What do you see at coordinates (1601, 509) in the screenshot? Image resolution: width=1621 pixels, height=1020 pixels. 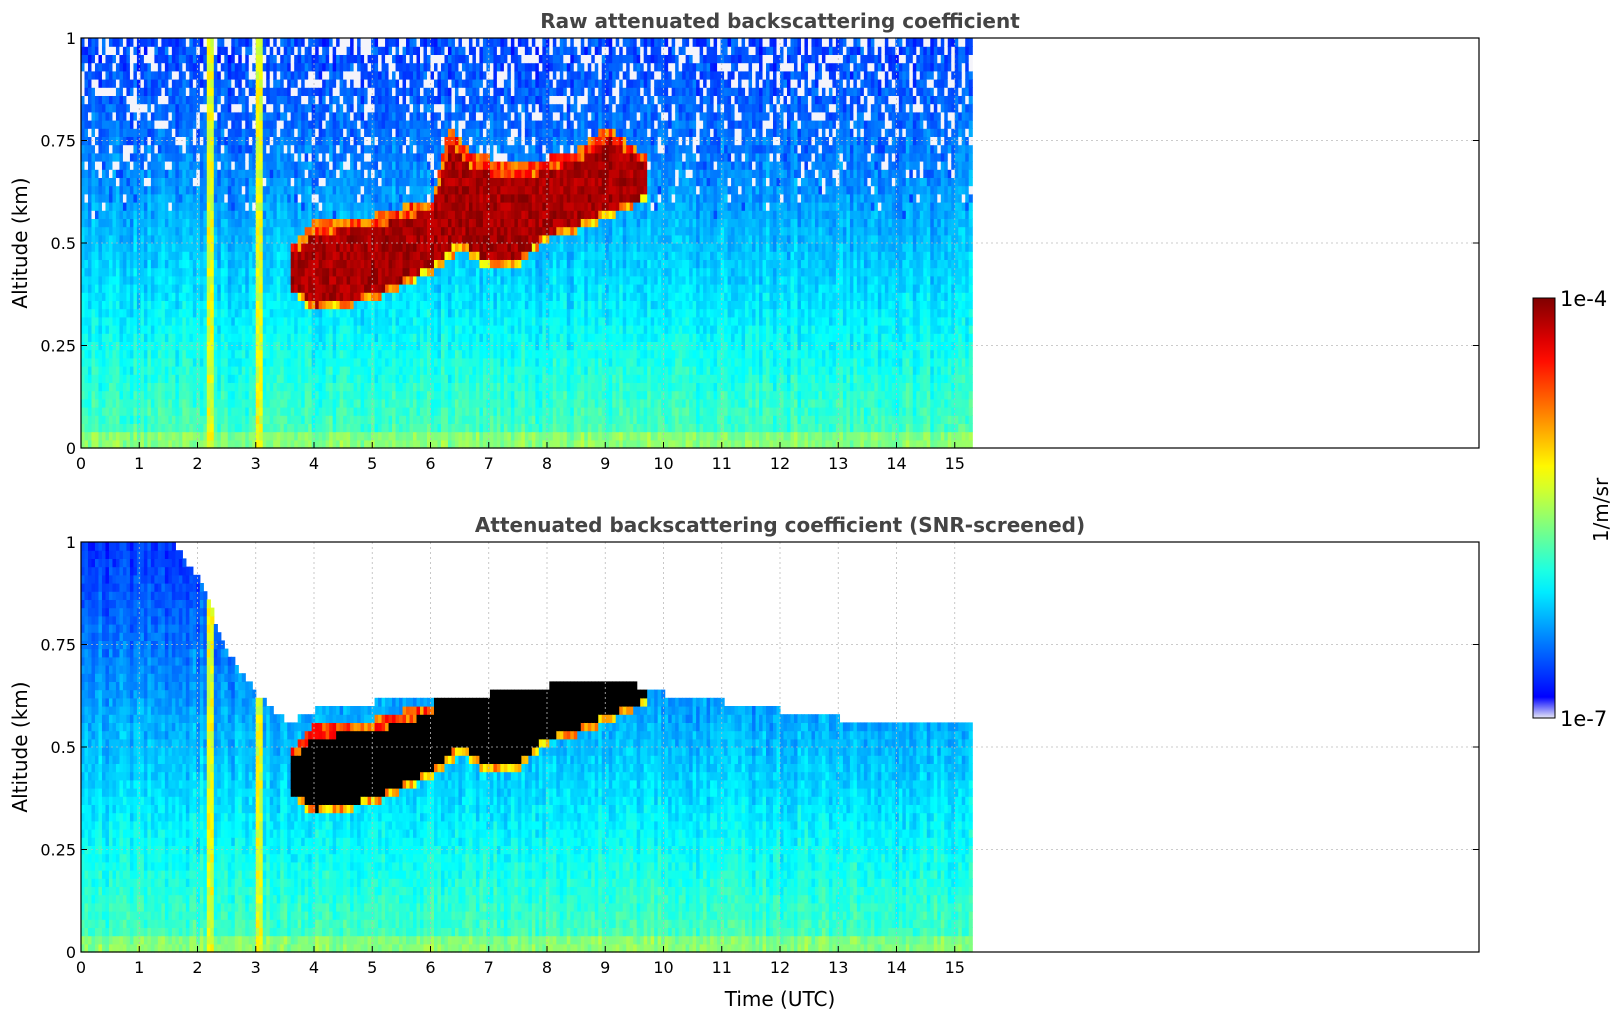 I see `colorbar-unit-label: 1/m/sr` at bounding box center [1601, 509].